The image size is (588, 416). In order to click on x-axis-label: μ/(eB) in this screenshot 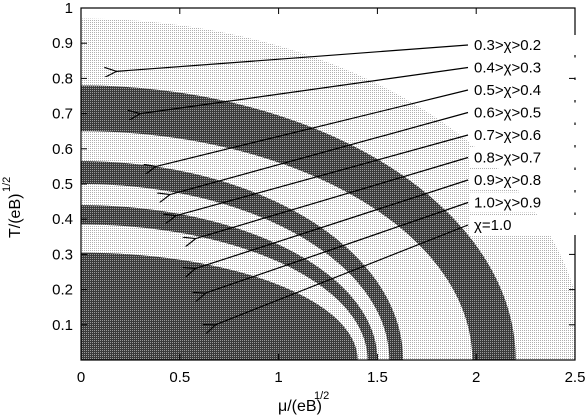, I will do `click(300, 406)`.